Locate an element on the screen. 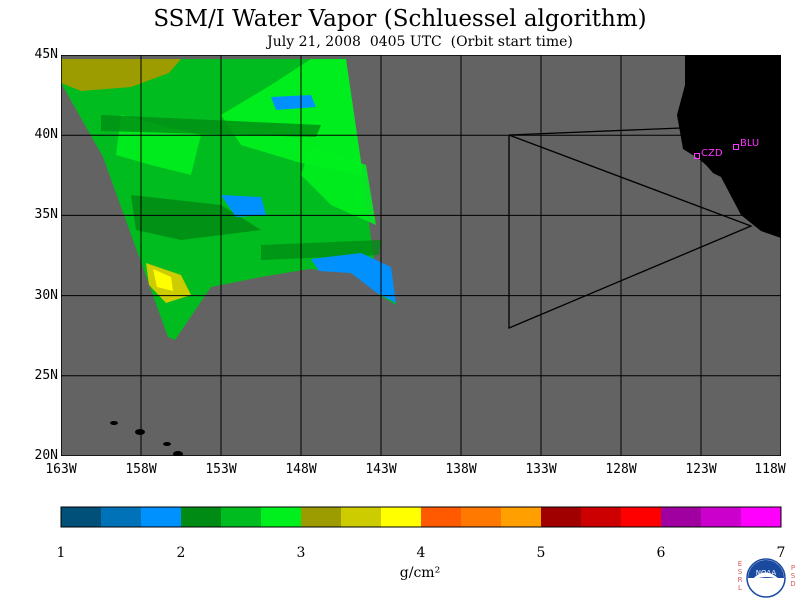  colorbar-tick-label: 6 is located at coordinates (661, 553).